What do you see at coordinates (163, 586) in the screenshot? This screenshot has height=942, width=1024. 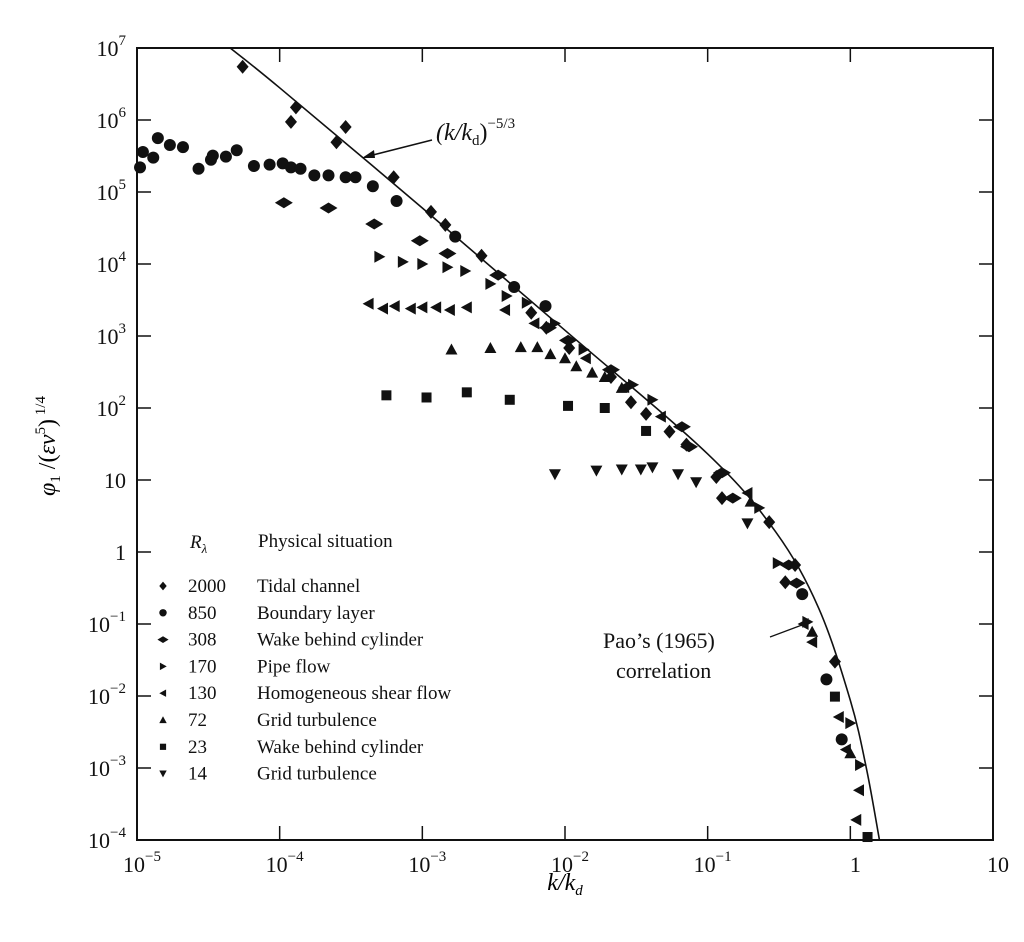 I see `legend-marker-diamond` at bounding box center [163, 586].